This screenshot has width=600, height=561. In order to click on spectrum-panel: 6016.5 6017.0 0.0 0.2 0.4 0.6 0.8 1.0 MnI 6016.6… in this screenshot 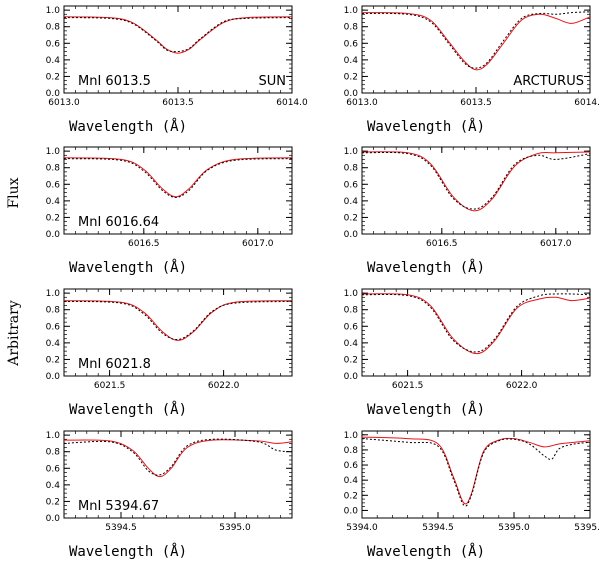, I will do `click(169, 211)`.